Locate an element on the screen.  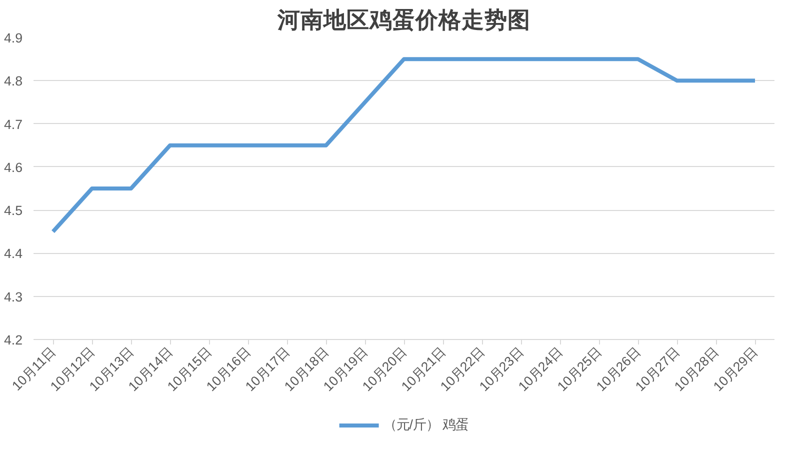
y-tick-label: 4.4 is located at coordinates (14, 254).